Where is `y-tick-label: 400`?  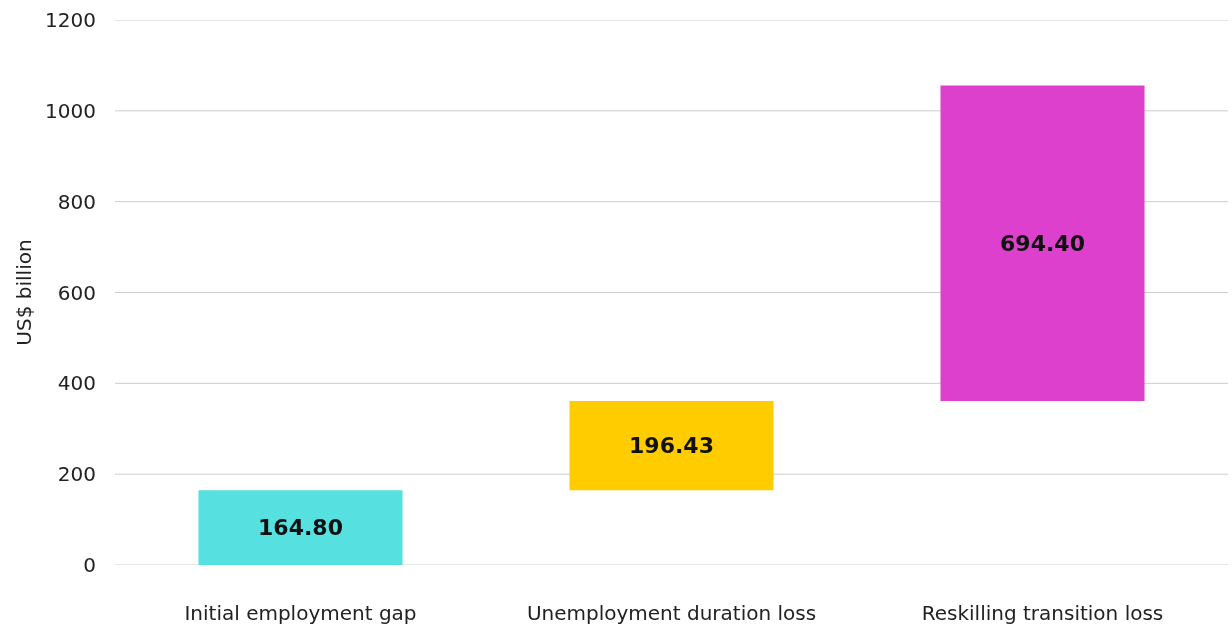
y-tick-label: 400 is located at coordinates (76, 383).